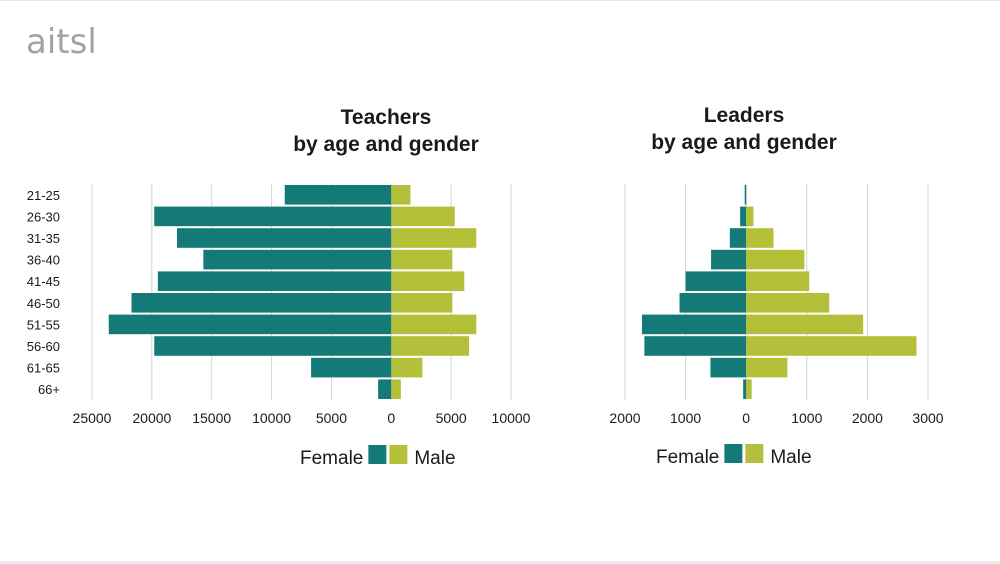 This screenshot has width=1000, height=564. Describe the element at coordinates (745, 389) in the screenshot. I see `leaders-female-bar-66+` at that location.